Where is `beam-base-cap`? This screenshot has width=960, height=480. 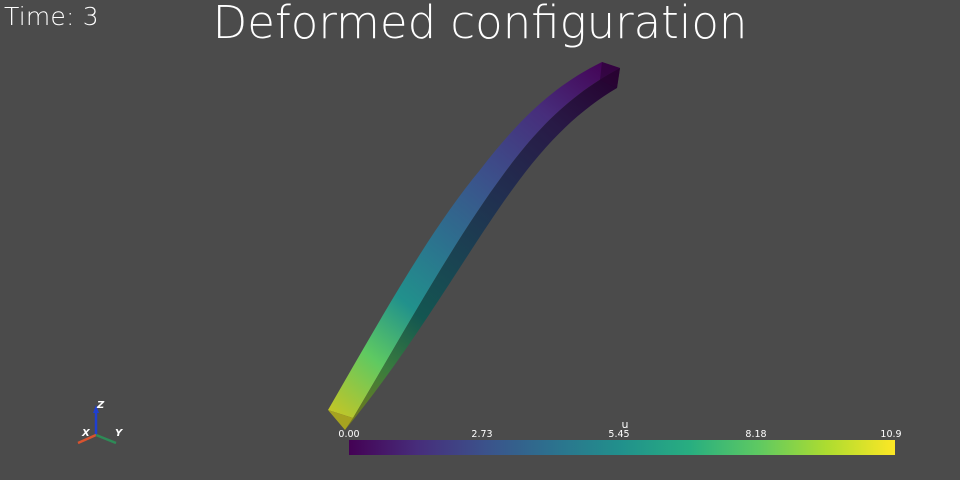 beam-base-cap is located at coordinates (340, 420).